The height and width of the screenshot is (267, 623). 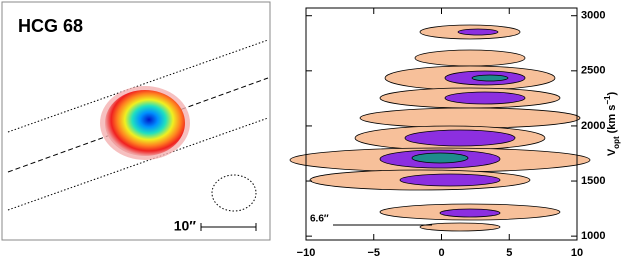 What do you see at coordinates (612, 119) in the screenshot?
I see `y-axis-label-part: (km s` at bounding box center [612, 119].